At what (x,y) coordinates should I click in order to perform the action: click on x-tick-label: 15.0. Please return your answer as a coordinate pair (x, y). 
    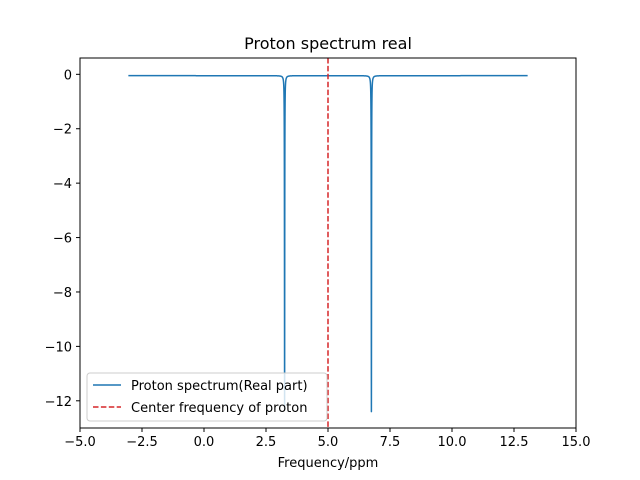
    Looking at the image, I should click on (576, 442).